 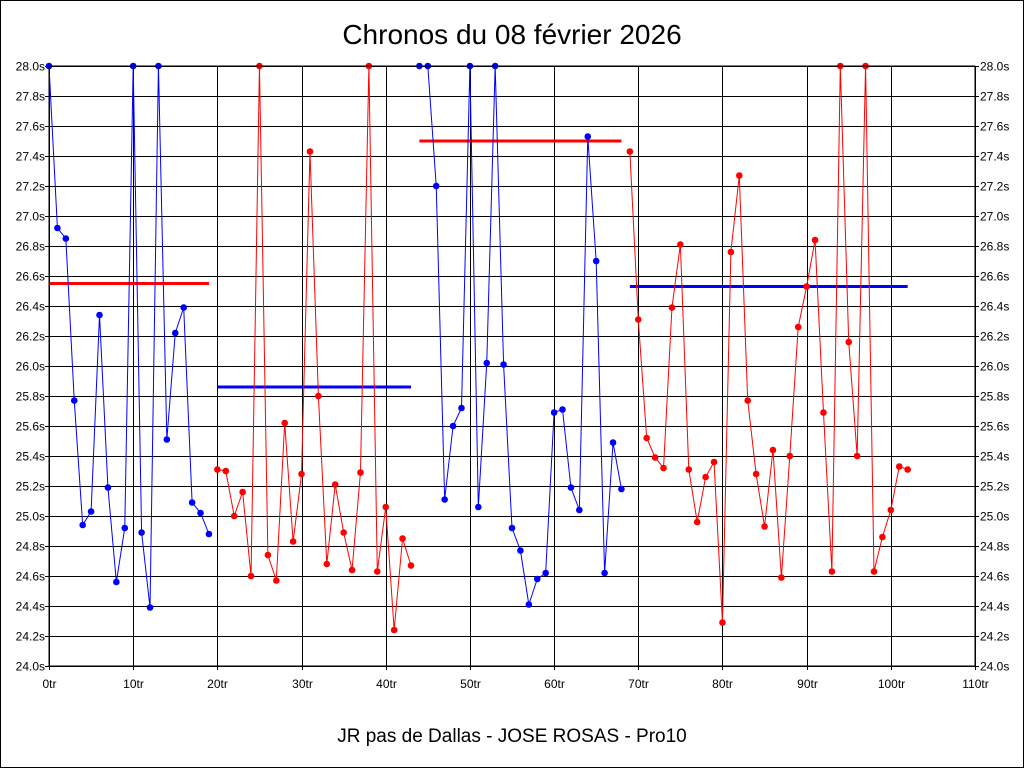 I want to click on x-tick-label: 70tr, so click(x=638, y=684).